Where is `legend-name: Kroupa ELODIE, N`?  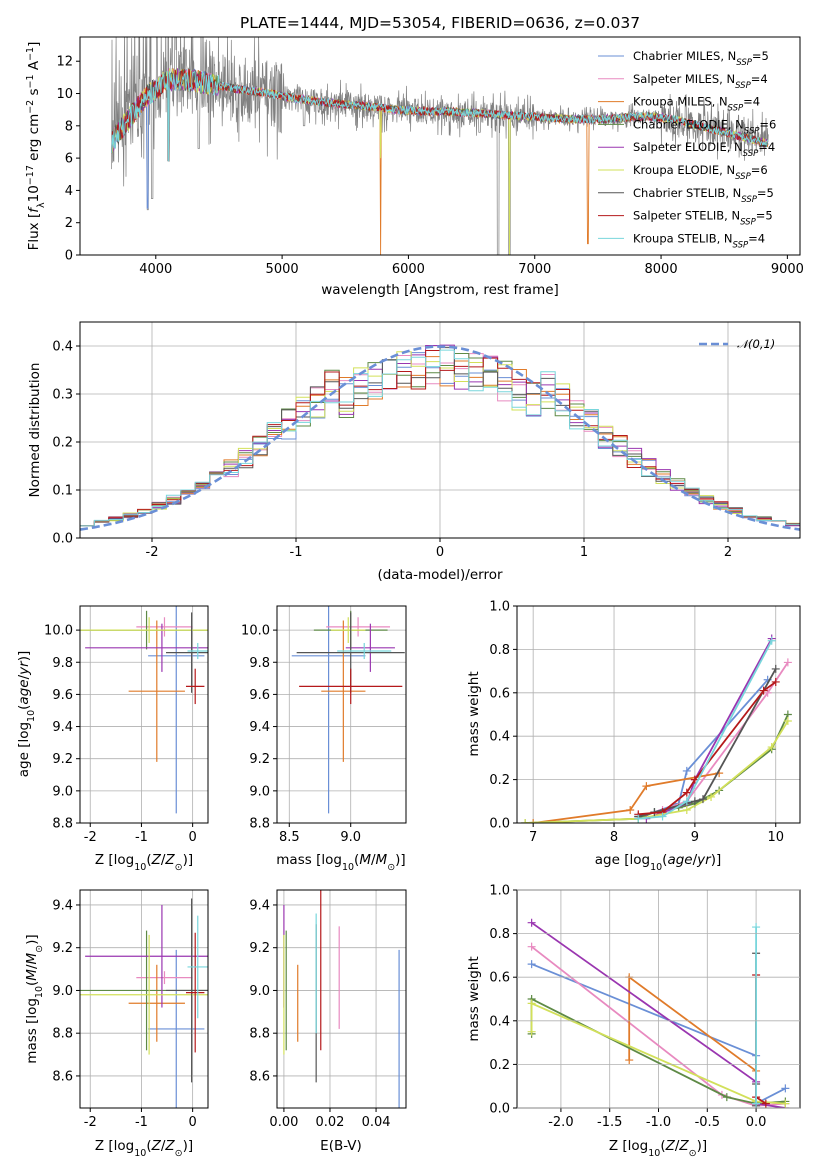 legend-name: Kroupa ELODIE, N is located at coordinates (684, 170).